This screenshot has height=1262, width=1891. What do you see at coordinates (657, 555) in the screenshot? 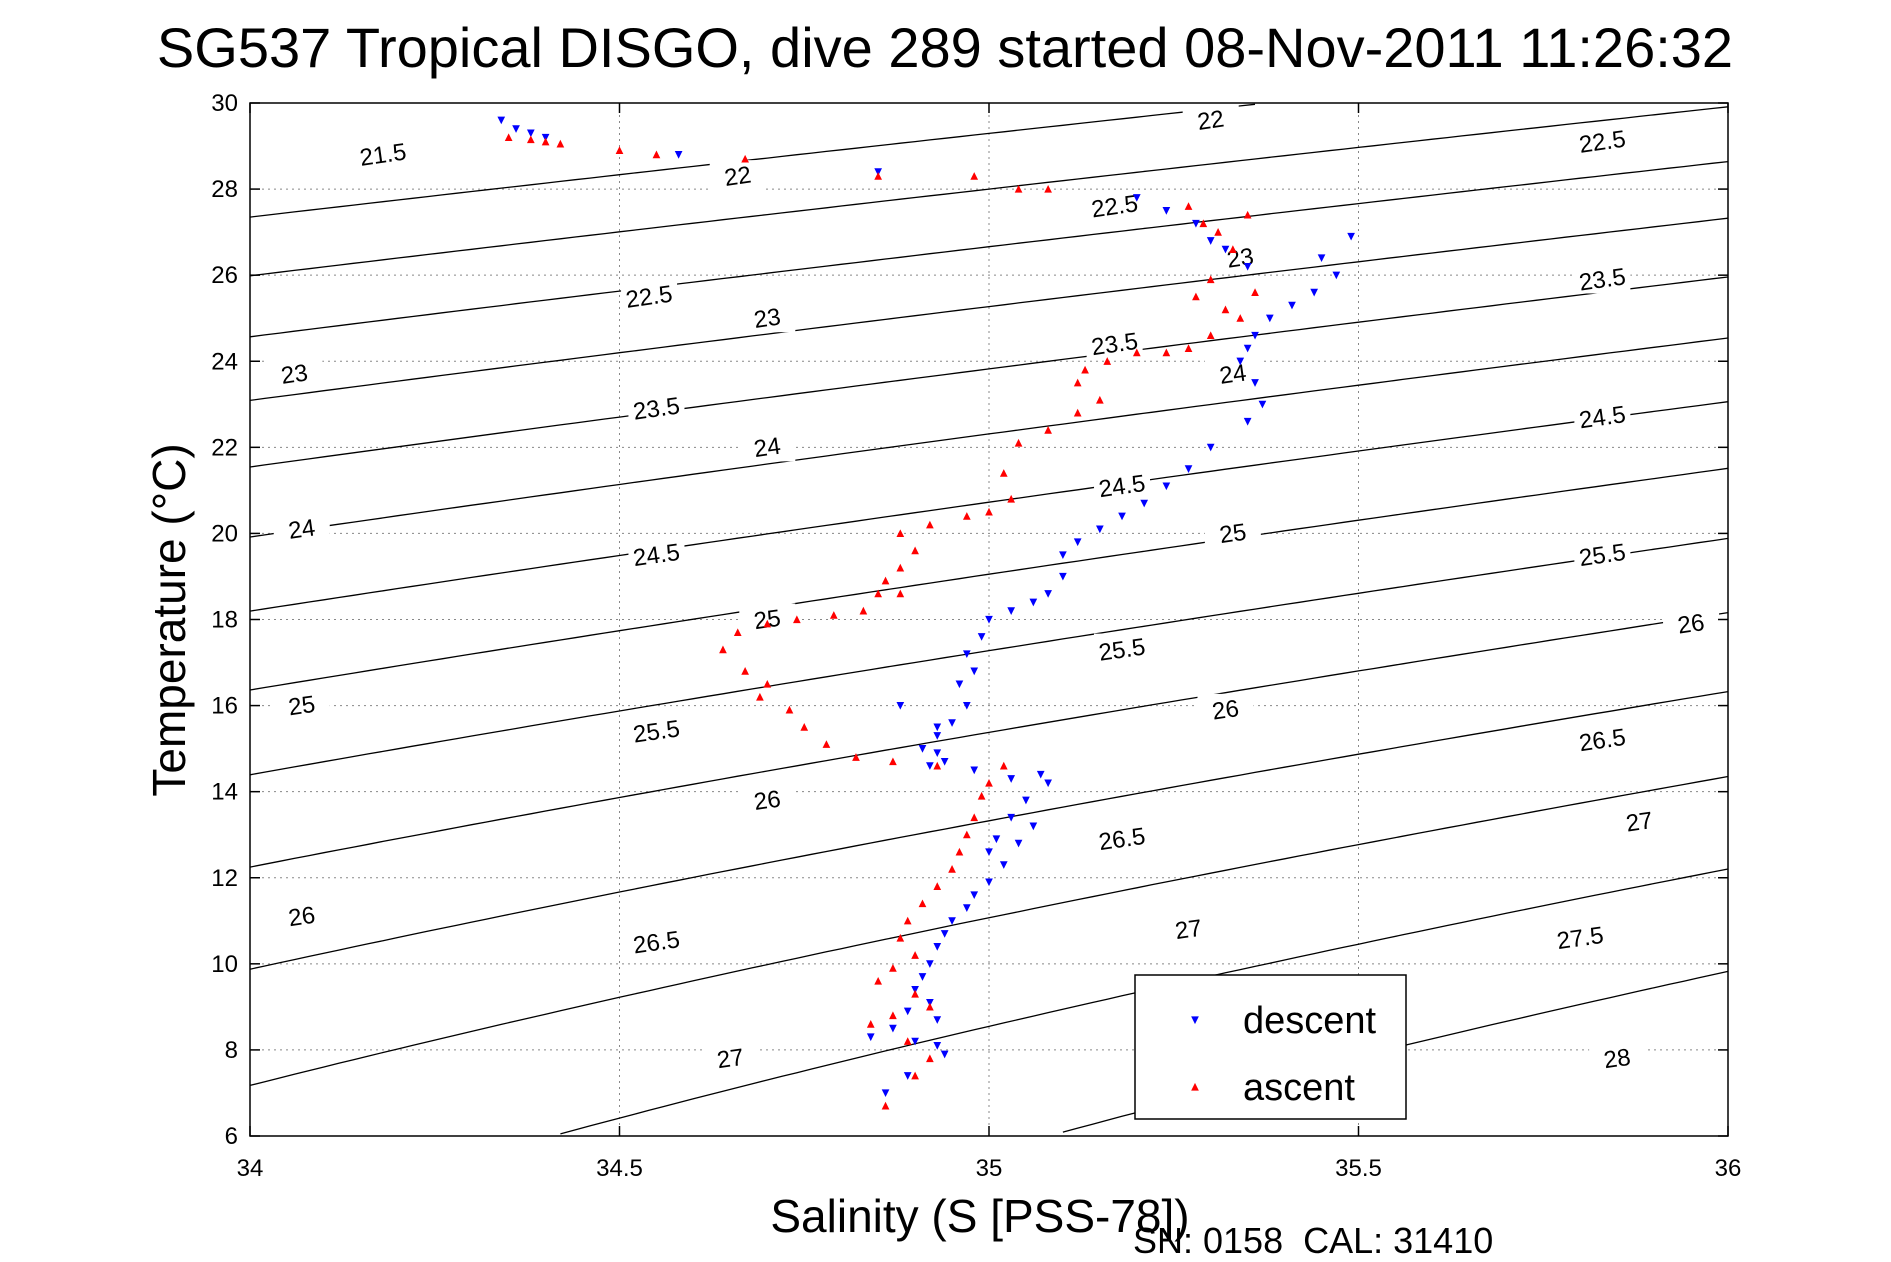
I see `contour-label: 24.5` at bounding box center [657, 555].